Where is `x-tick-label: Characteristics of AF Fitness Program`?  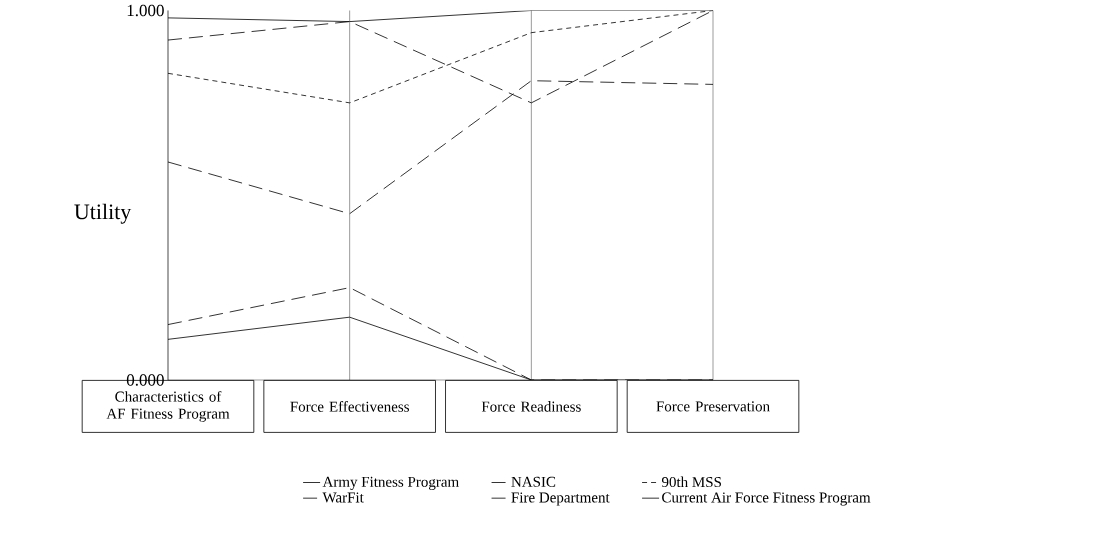 x-tick-label: Characteristics of AF Fitness Program is located at coordinates (168, 406).